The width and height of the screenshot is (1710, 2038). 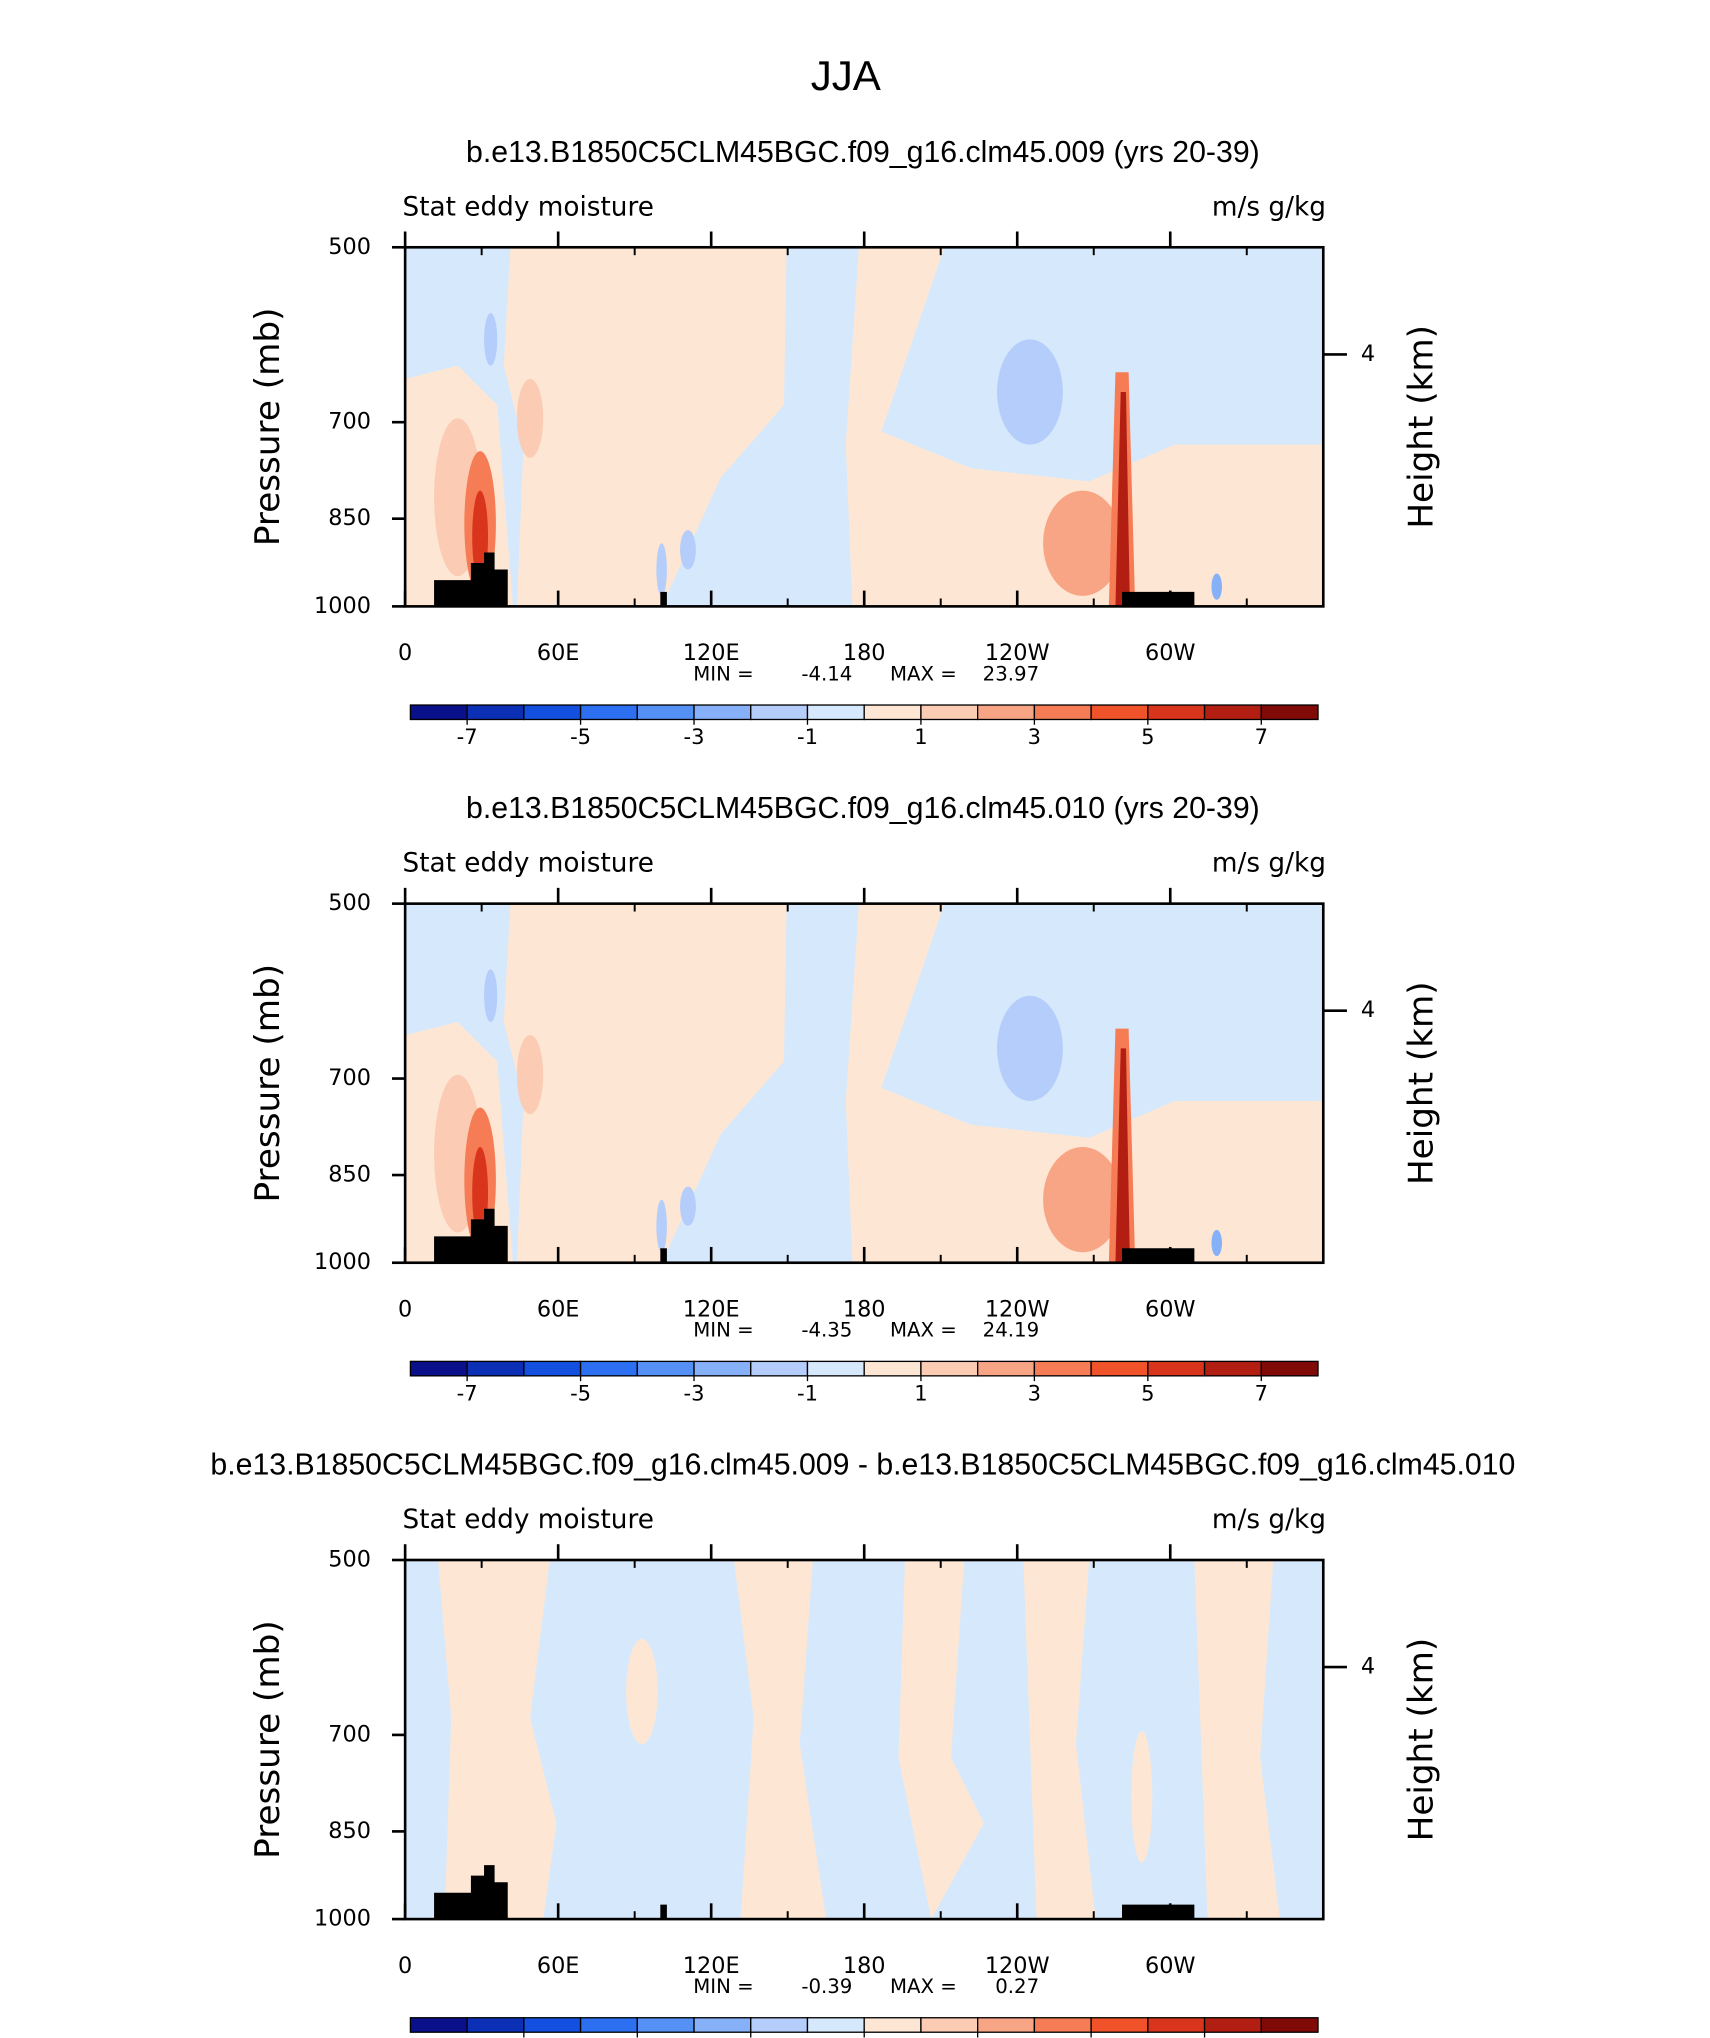 I want to click on x-tick-label: 60W, so click(x=1170, y=1966).